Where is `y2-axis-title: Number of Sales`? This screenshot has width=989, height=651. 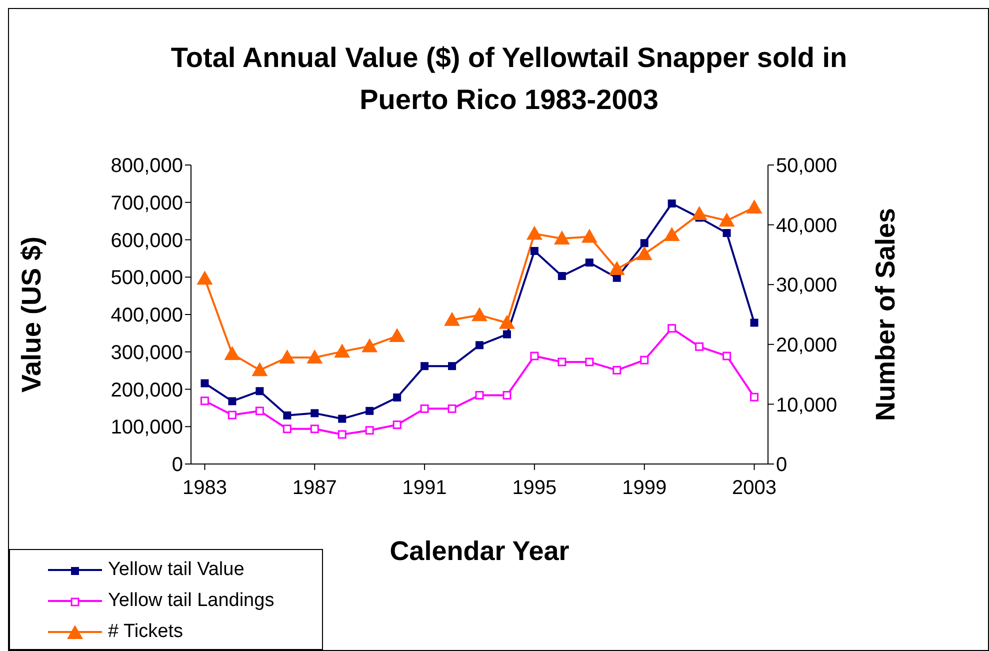 y2-axis-title: Number of Sales is located at coordinates (885, 315).